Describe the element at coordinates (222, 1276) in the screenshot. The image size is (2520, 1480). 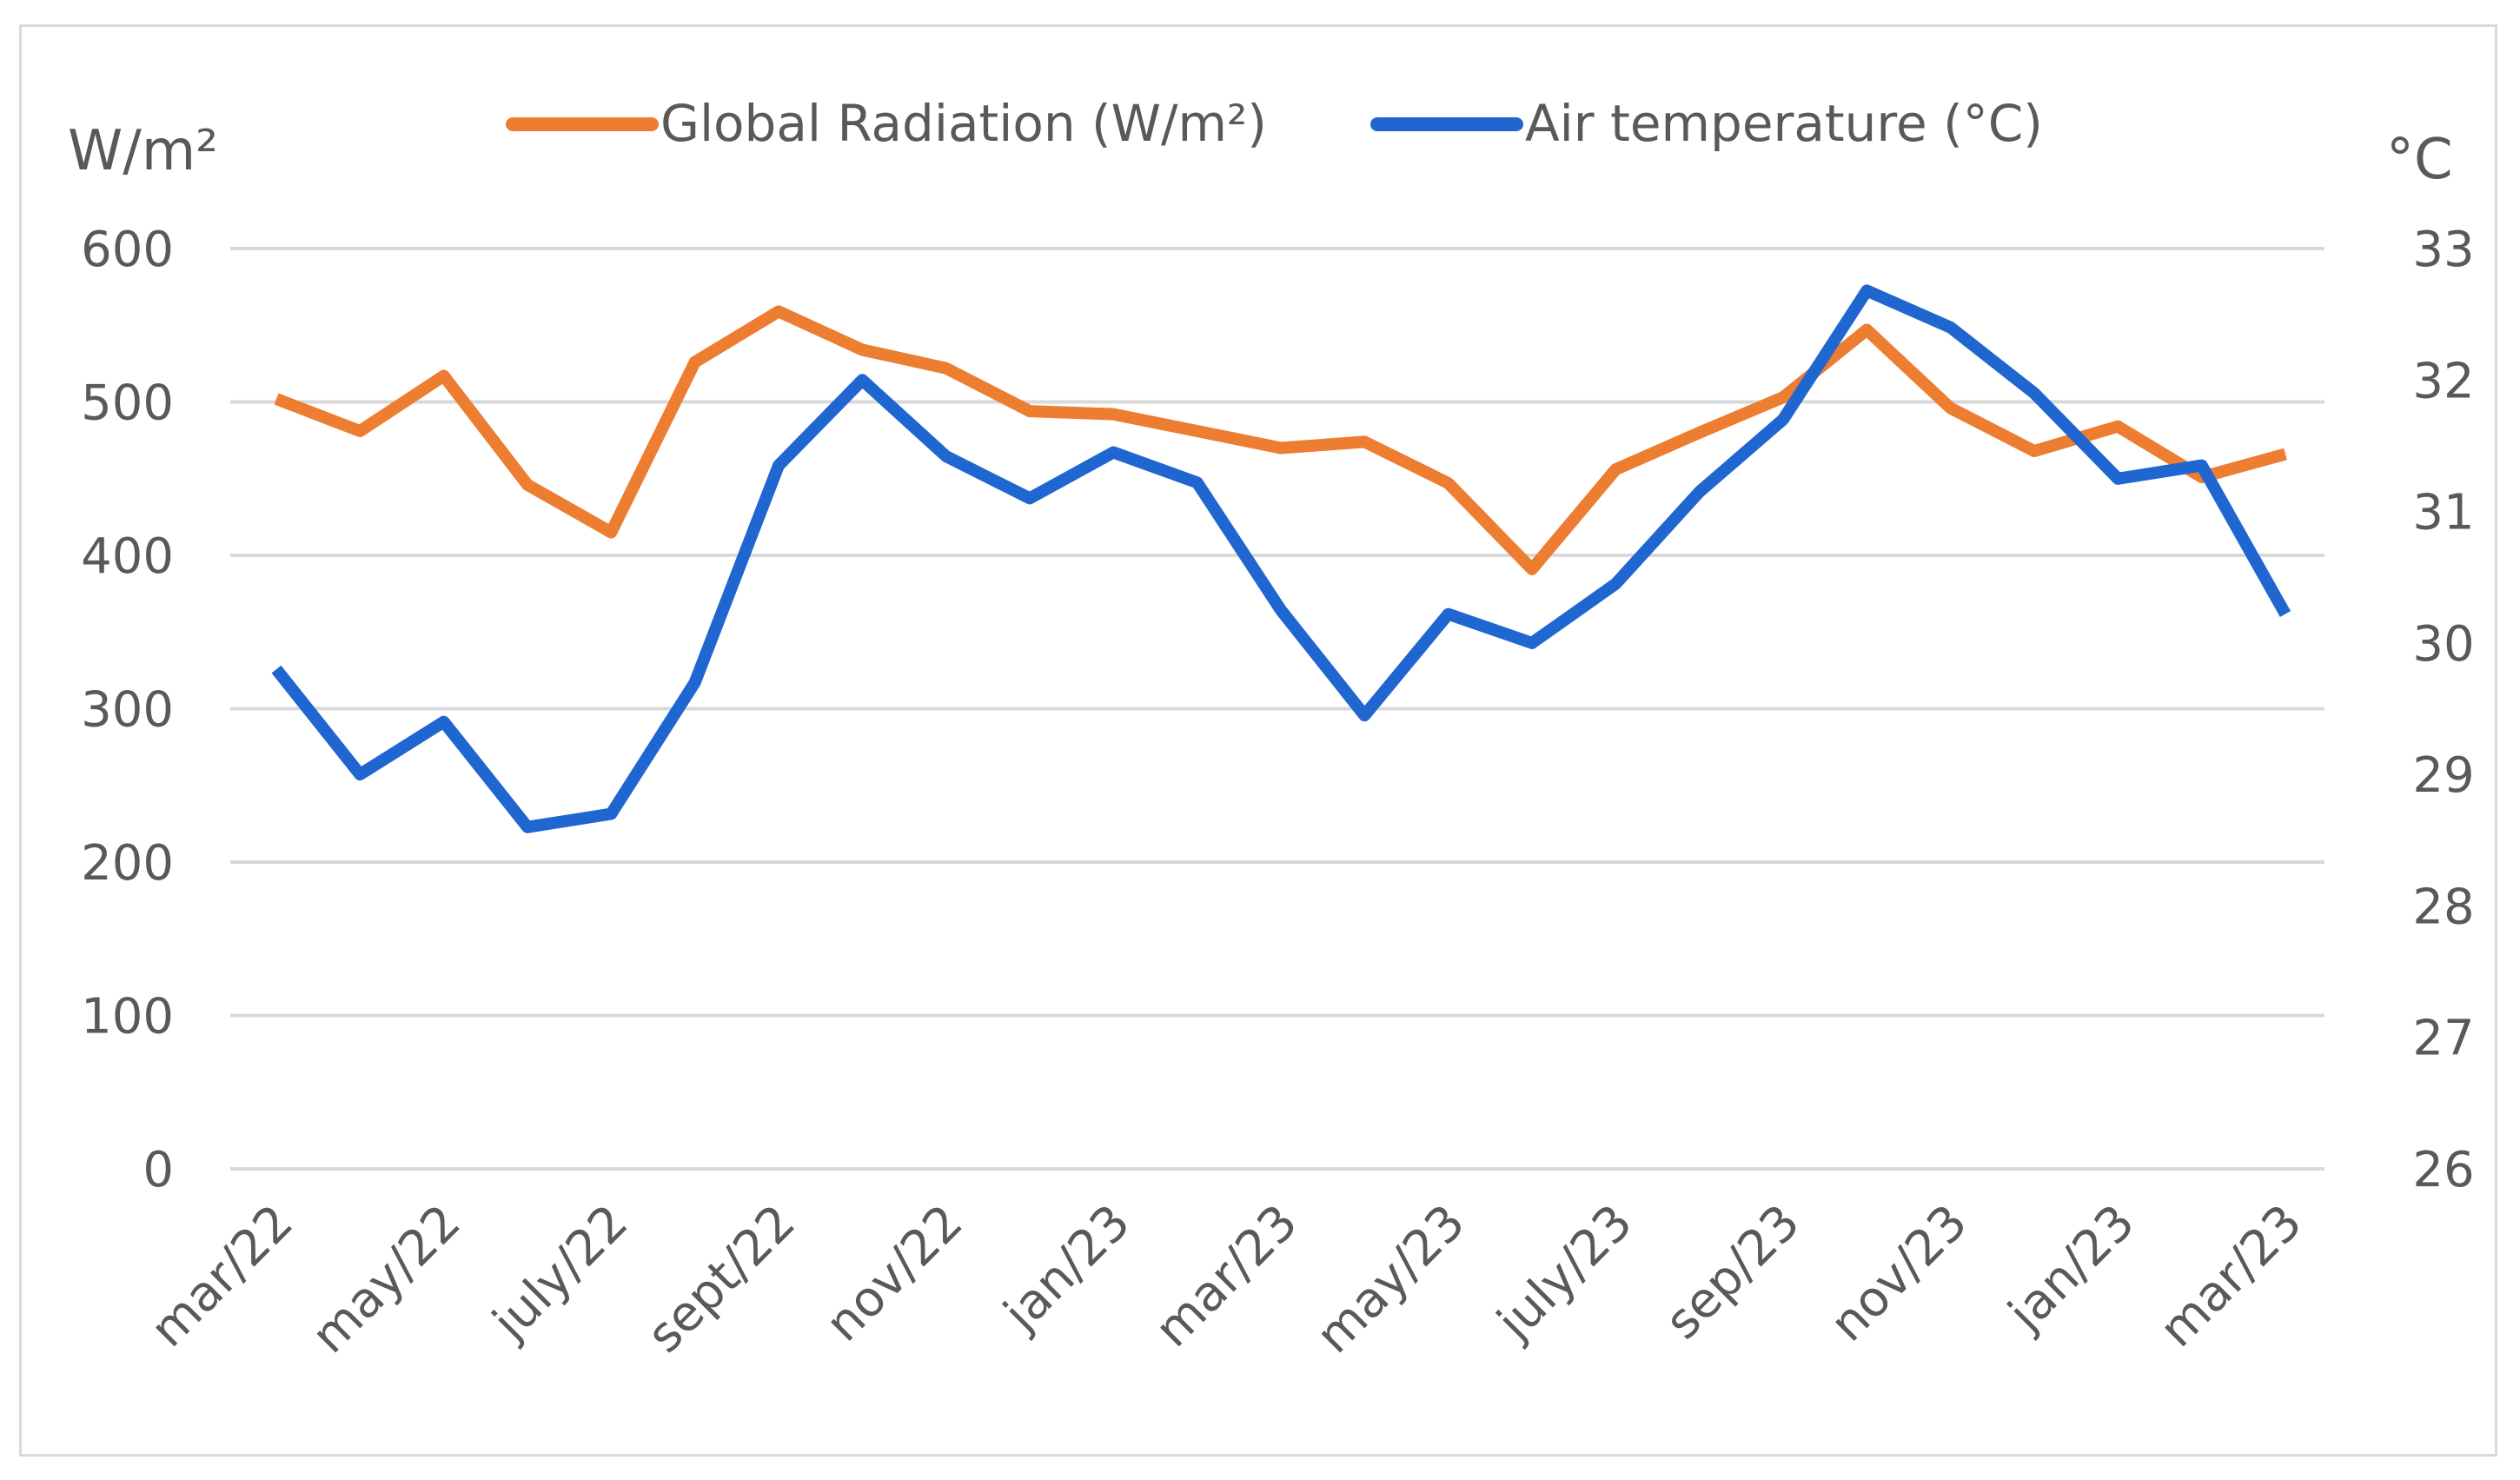
I see `x-tick-label: mar/22` at that location.